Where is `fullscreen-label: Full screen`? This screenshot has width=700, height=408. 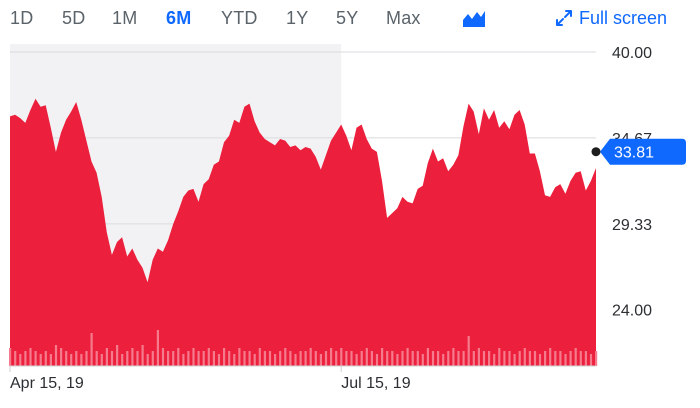
fullscreen-label: Full screen is located at coordinates (623, 18).